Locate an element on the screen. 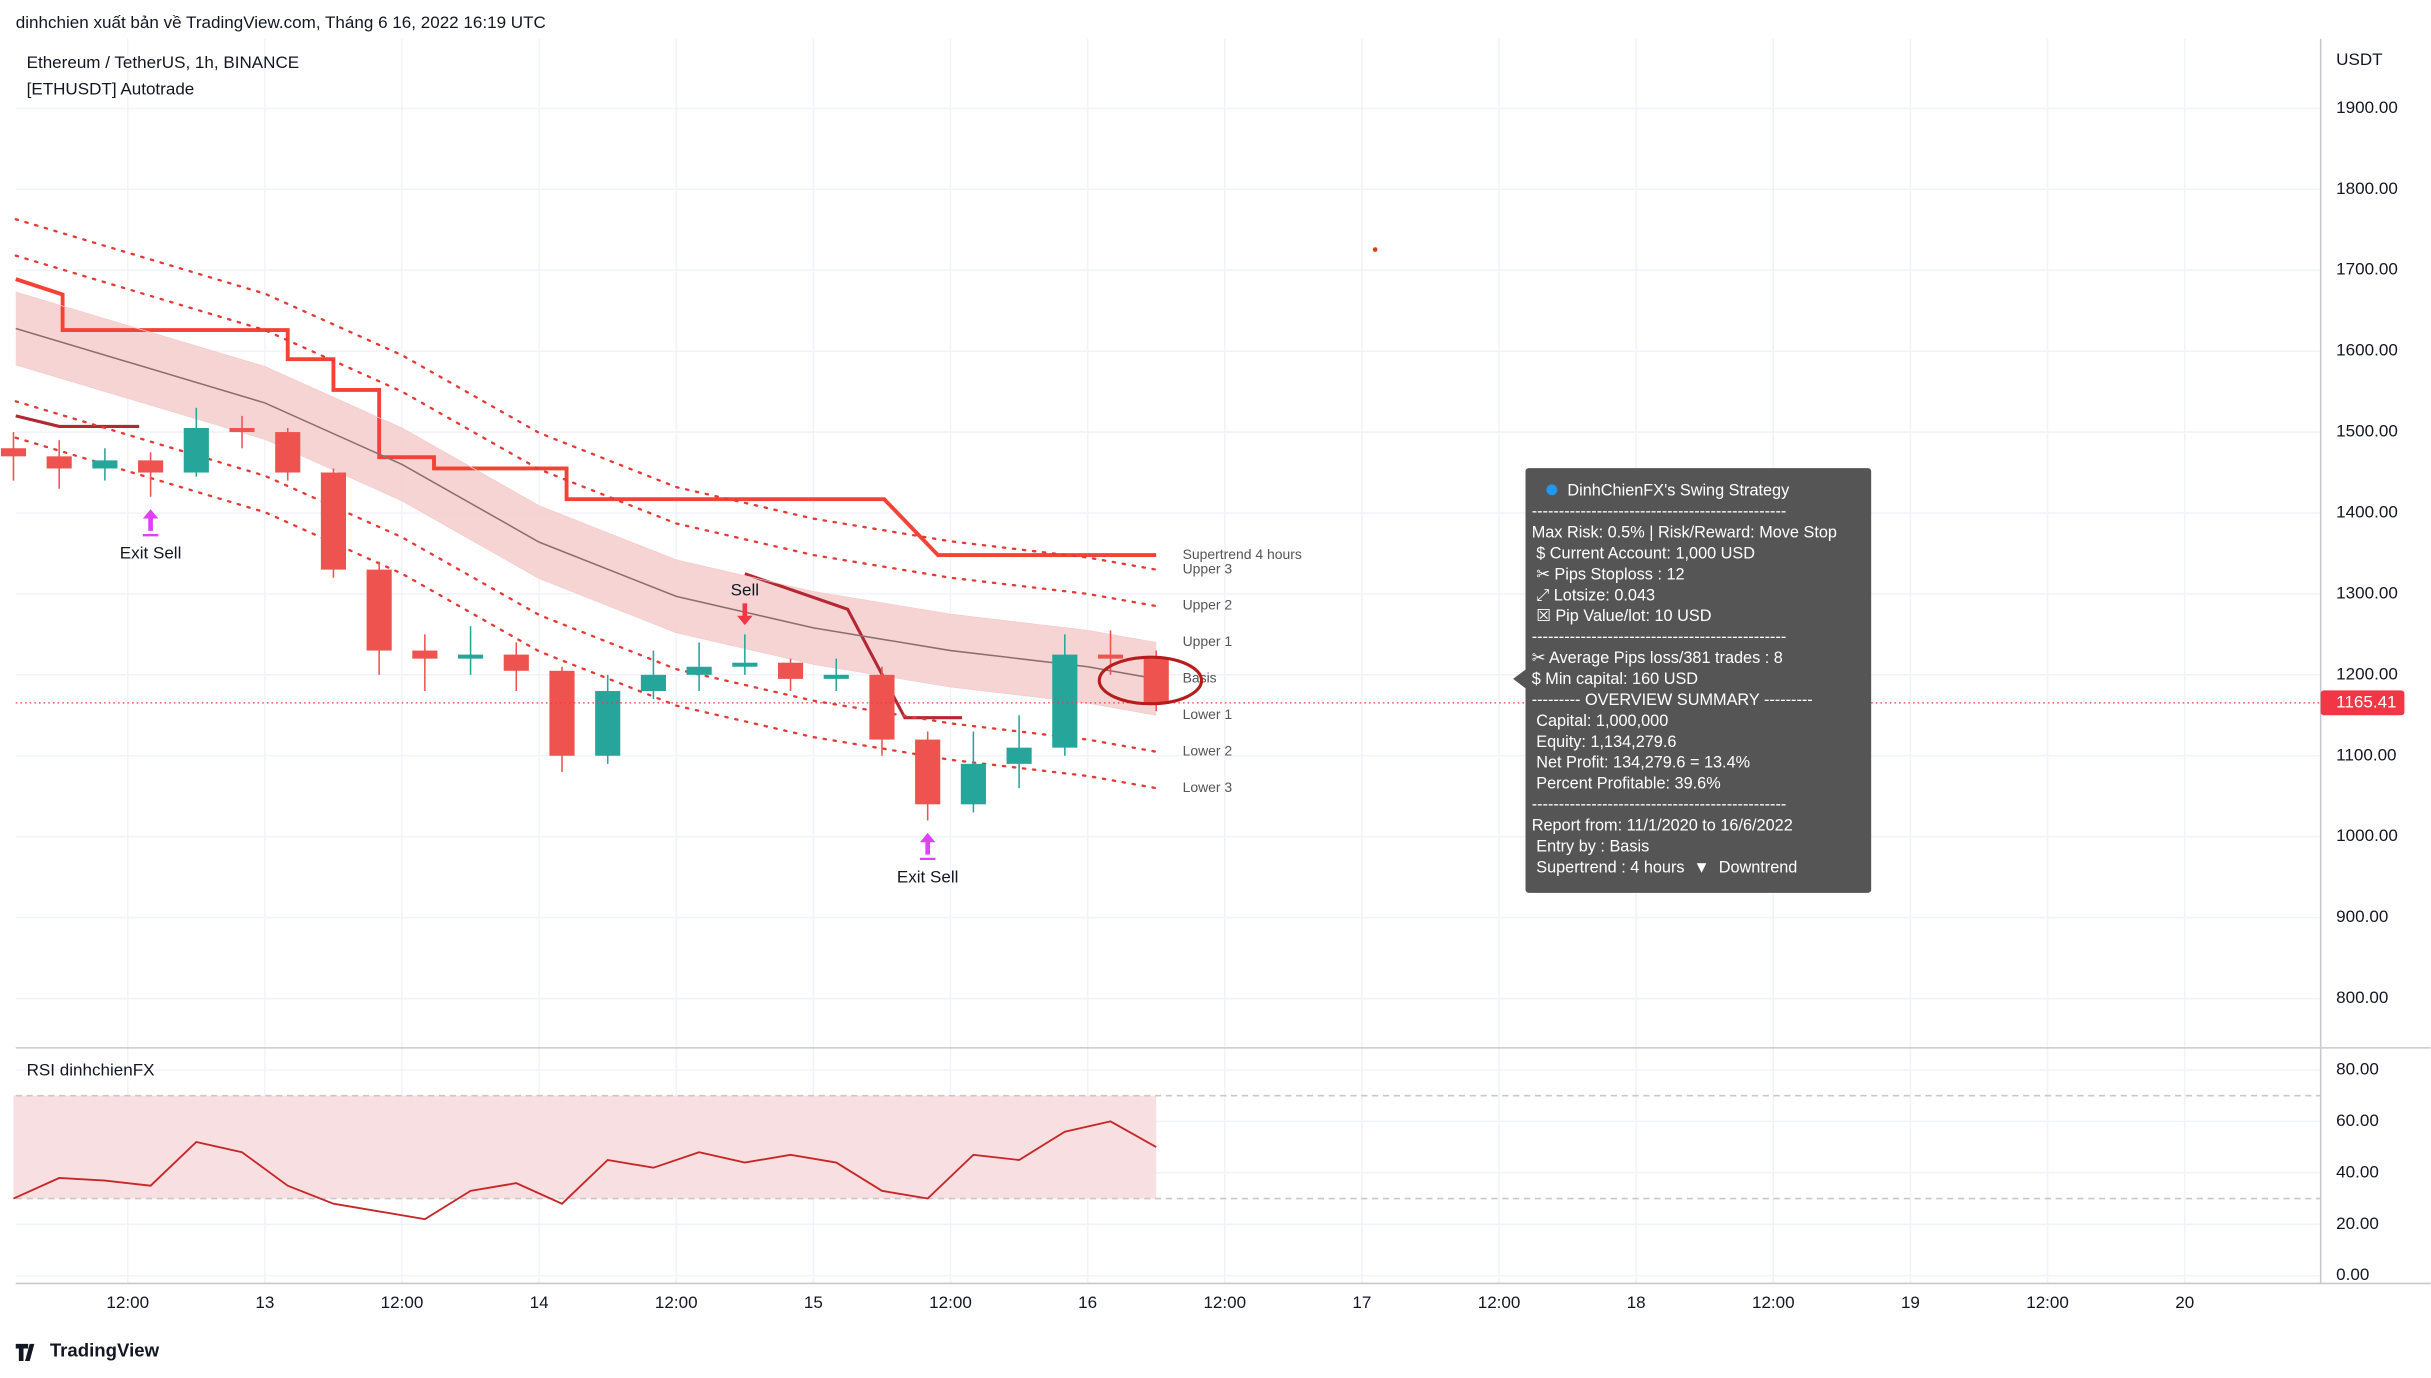 This screenshot has height=1378, width=2431. info-box-line: Net Profit: 134,279.6 = 13.4% is located at coordinates (1641, 763).